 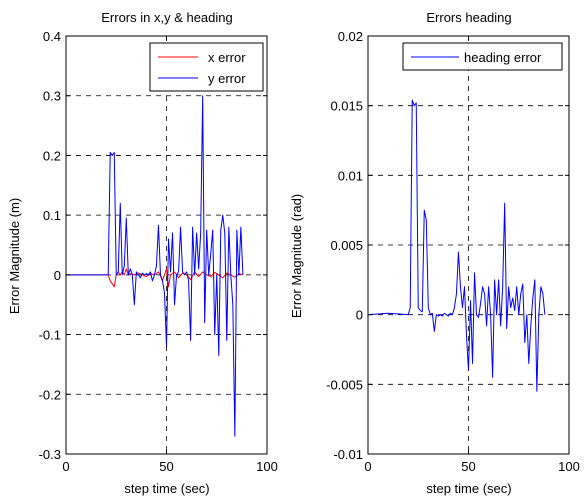 I want to click on y-axis-label: Error Magnitude (rad), so click(x=296, y=256).